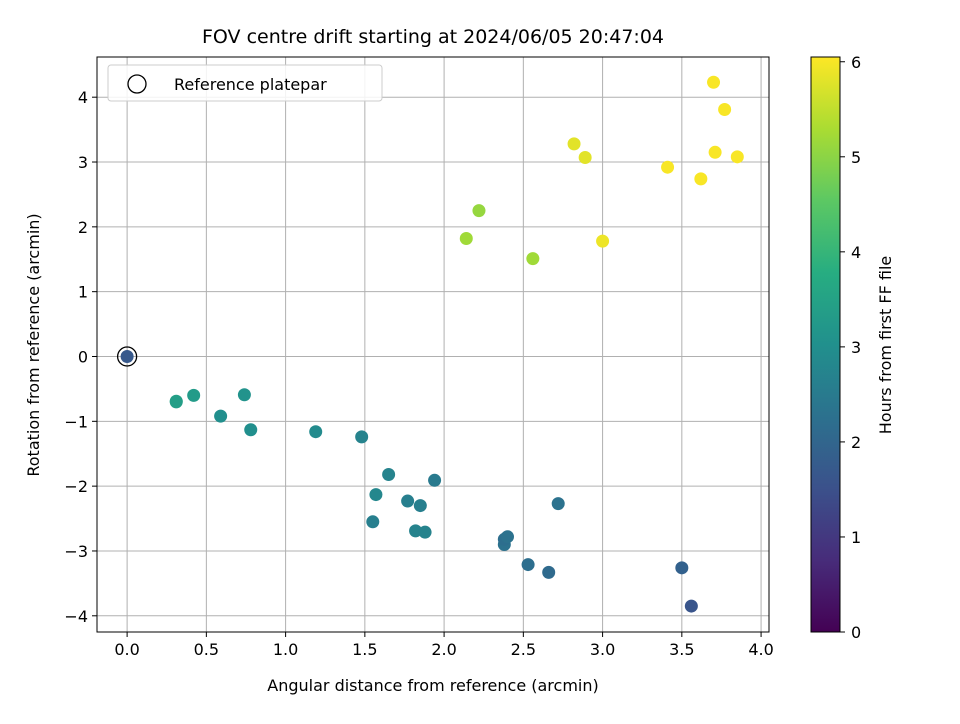 This screenshot has width=960, height=724. Describe the element at coordinates (856, 62) in the screenshot. I see `colorbar-tick-label: 6` at that location.